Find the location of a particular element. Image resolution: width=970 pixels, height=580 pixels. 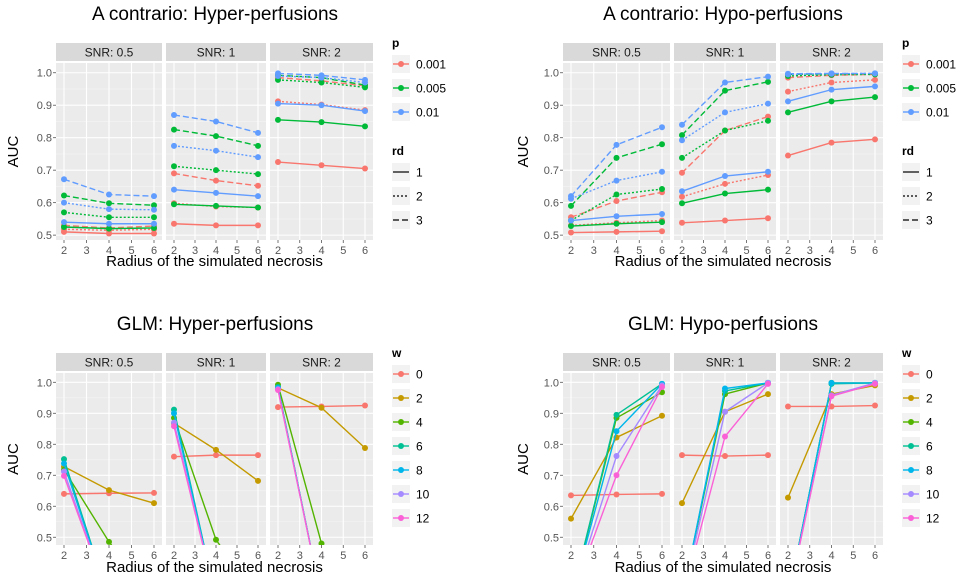

legend-label: 2 is located at coordinates (929, 197).